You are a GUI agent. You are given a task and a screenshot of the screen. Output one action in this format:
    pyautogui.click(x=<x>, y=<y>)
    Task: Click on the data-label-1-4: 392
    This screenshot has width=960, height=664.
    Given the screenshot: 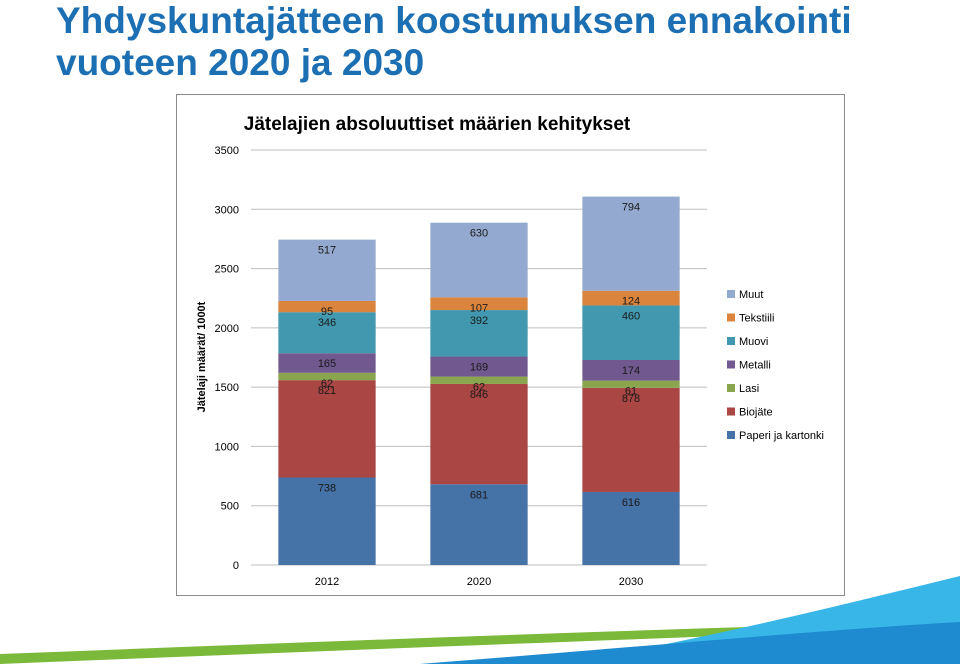 What is the action you would take?
    pyautogui.click(x=479, y=321)
    